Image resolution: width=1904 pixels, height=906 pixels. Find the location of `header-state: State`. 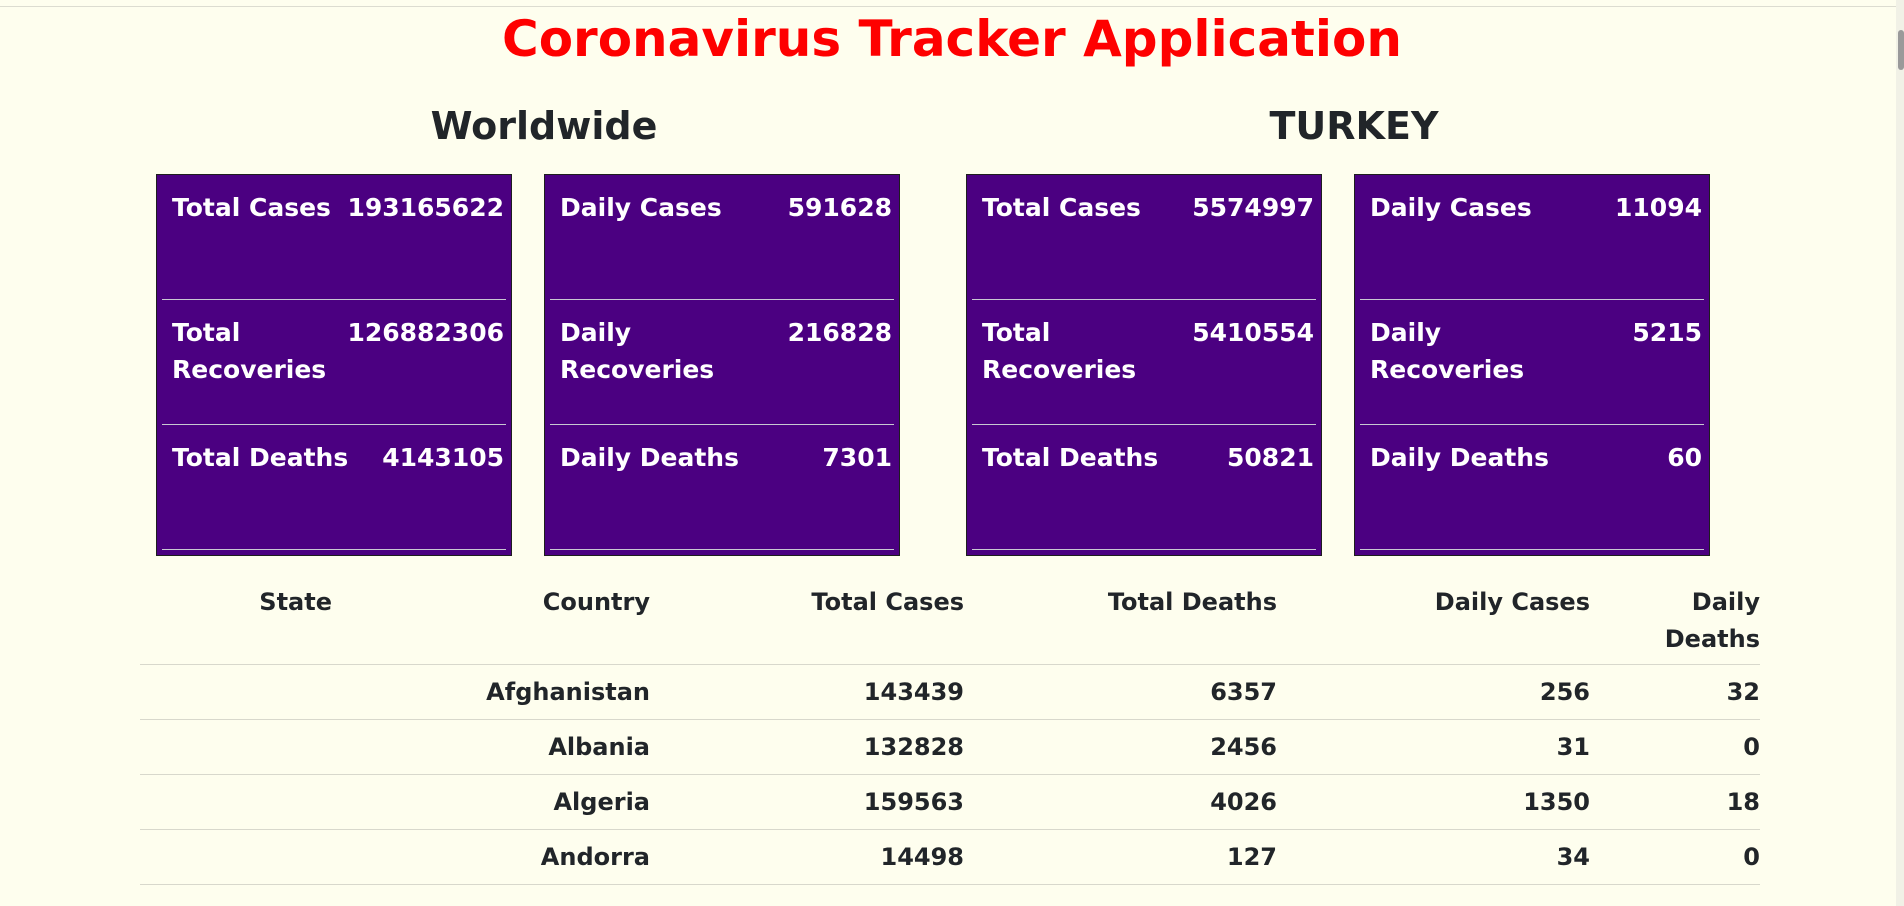

header-state: State is located at coordinates (236, 622).